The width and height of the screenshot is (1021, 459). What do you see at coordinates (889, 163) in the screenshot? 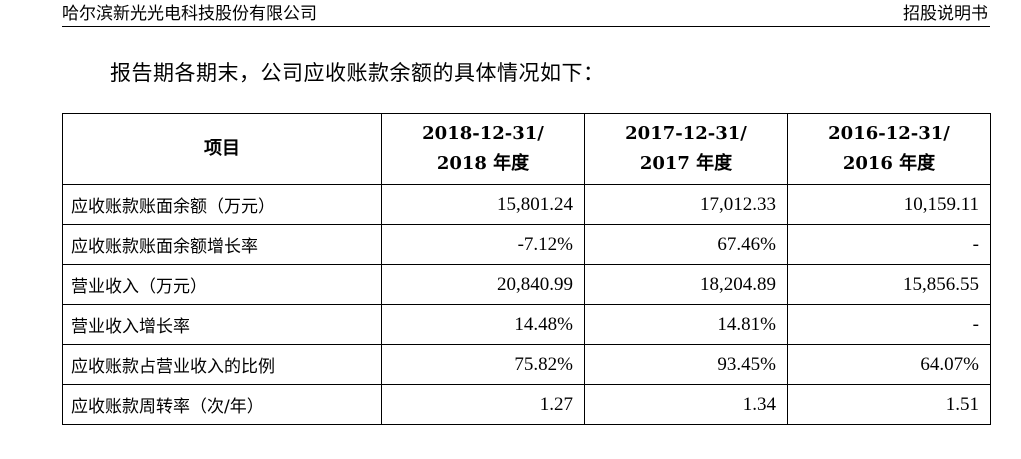
I see `column-header-year: 2016 年度` at bounding box center [889, 163].